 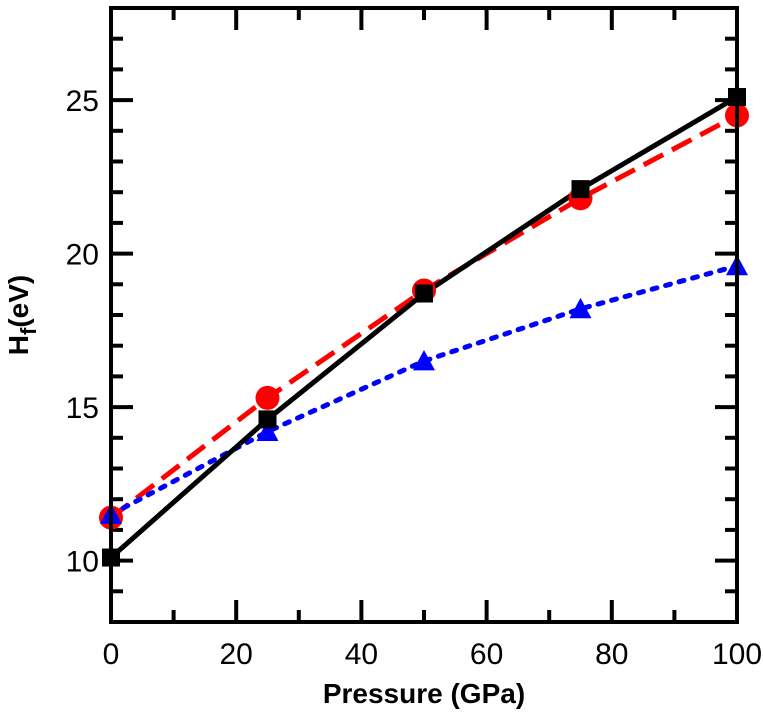 I want to click on x-tick-label: 40, so click(x=361, y=654).